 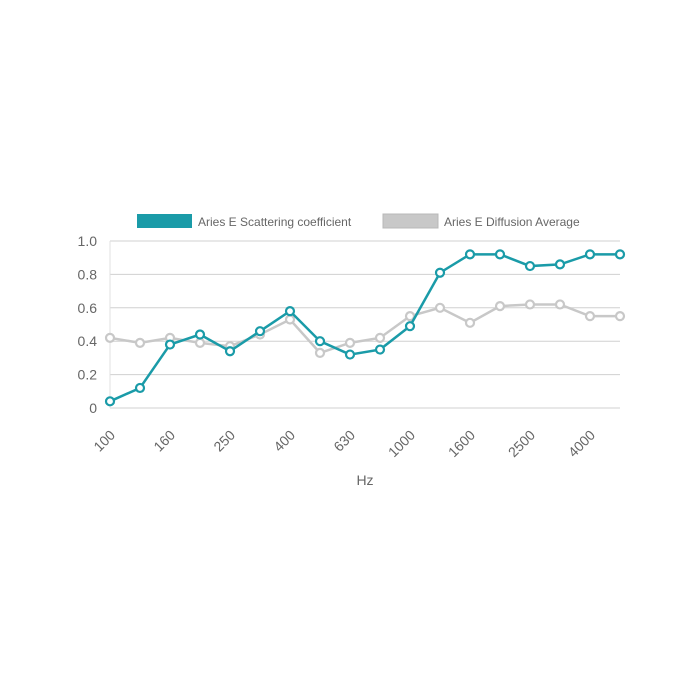 I want to click on x-tick-label: 400, so click(x=284, y=441).